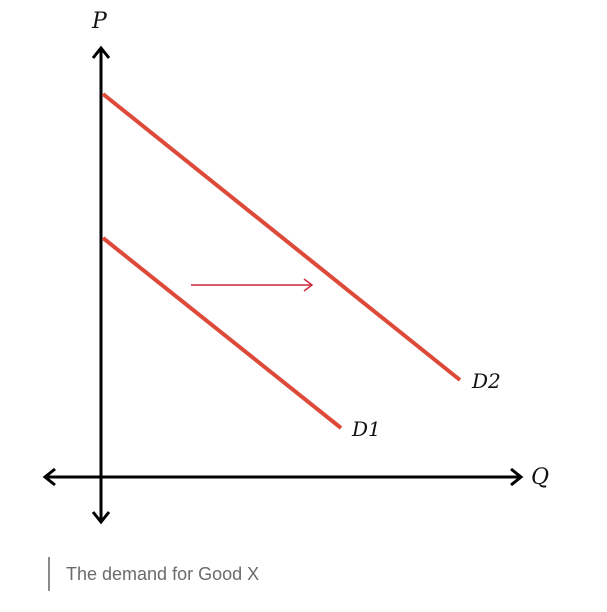 The width and height of the screenshot is (607, 612). What do you see at coordinates (163, 573) in the screenshot?
I see `figure-caption-text: The demand for Good X` at bounding box center [163, 573].